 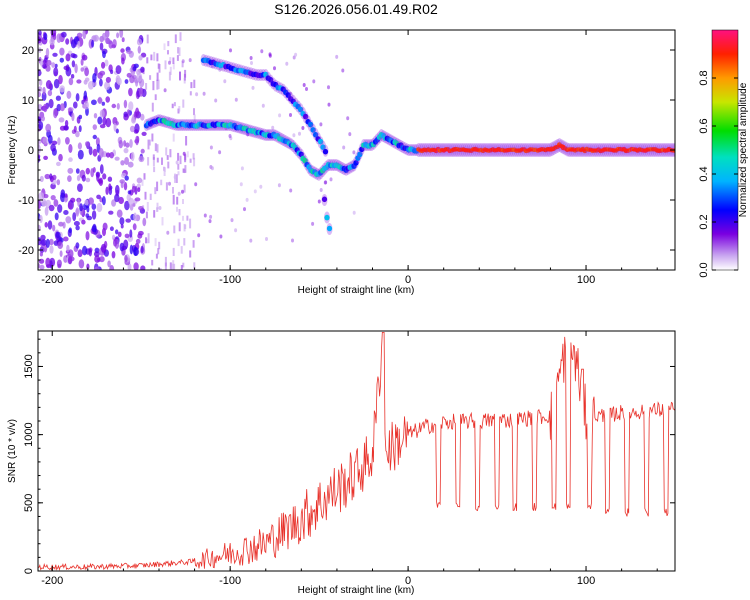 What do you see at coordinates (28, 51) in the screenshot?
I see `y-tick-label: 20` at bounding box center [28, 51].